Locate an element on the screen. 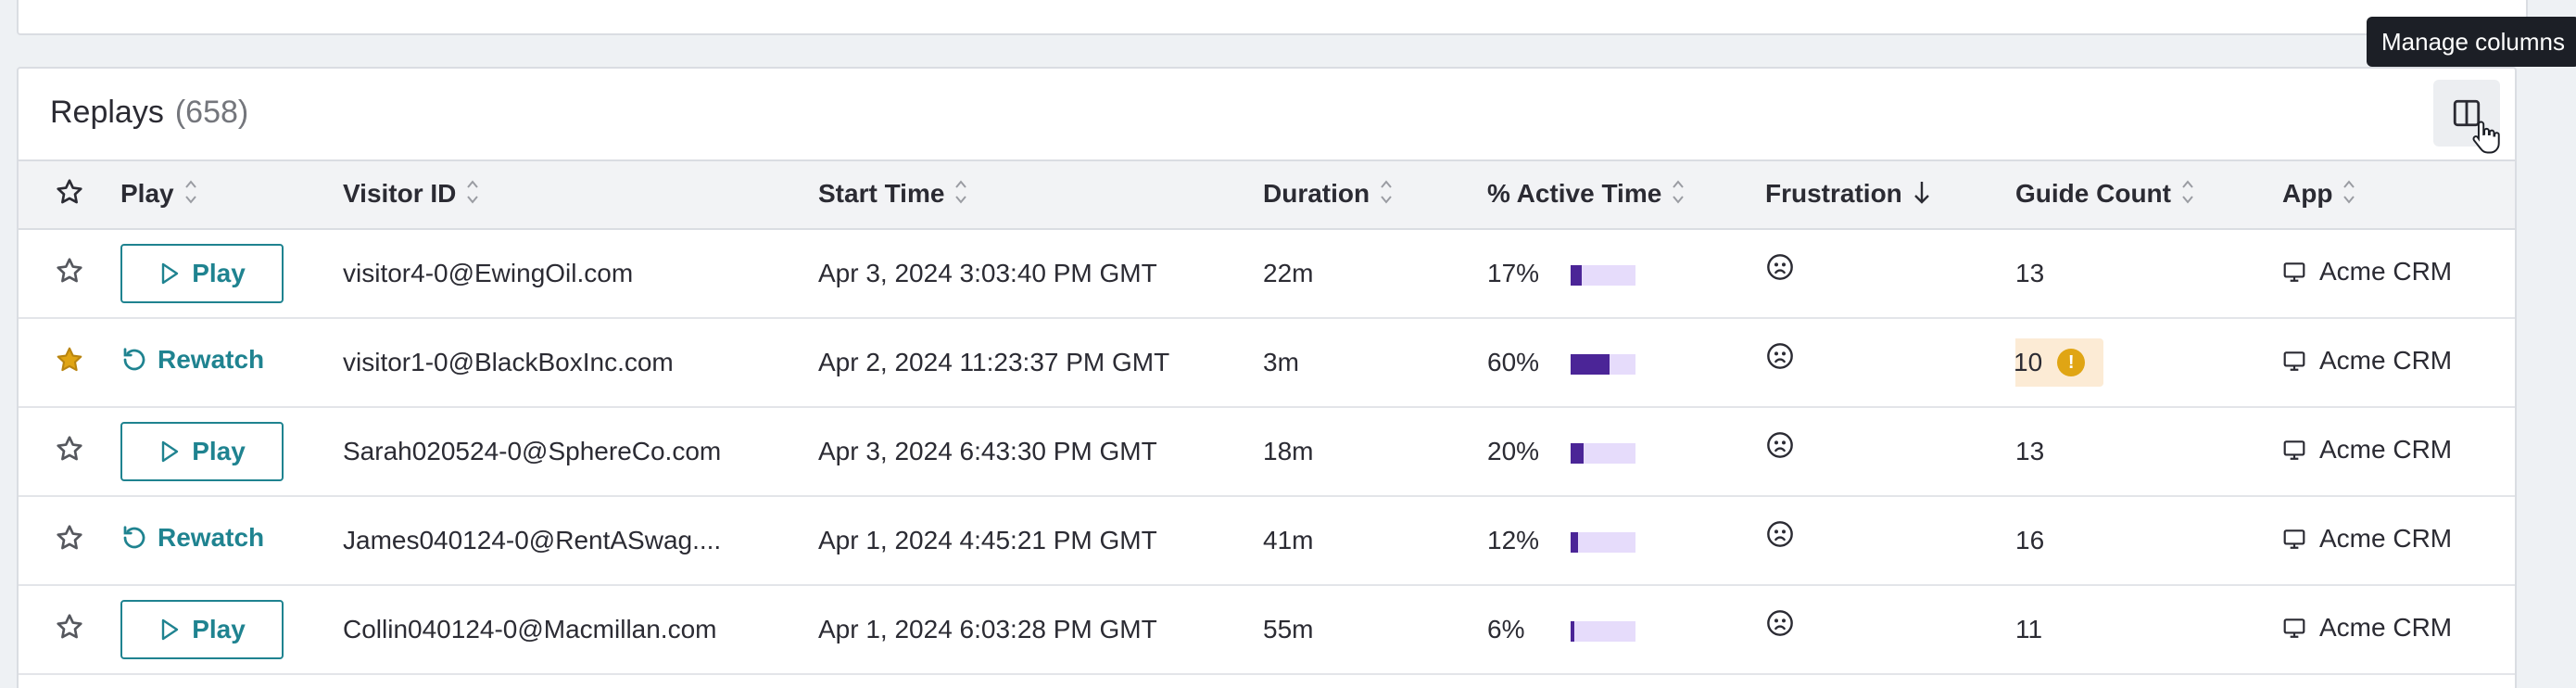 The image size is (2576, 688). guide-count-value: 16 is located at coordinates (2030, 540).